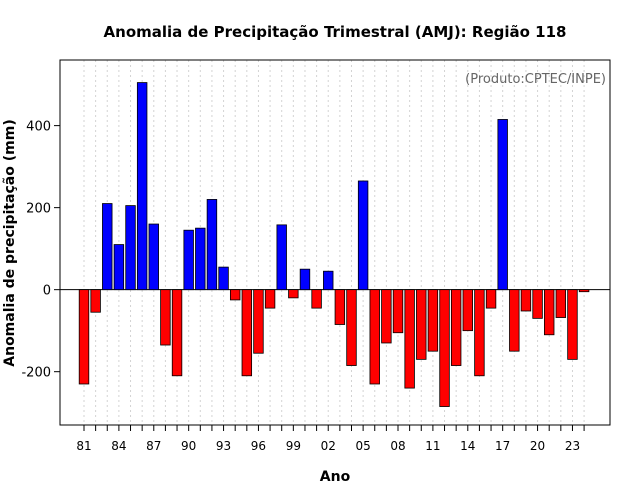 Image resolution: width=640 pixels, height=500 pixels. I want to click on bar-1998, so click(281, 257).